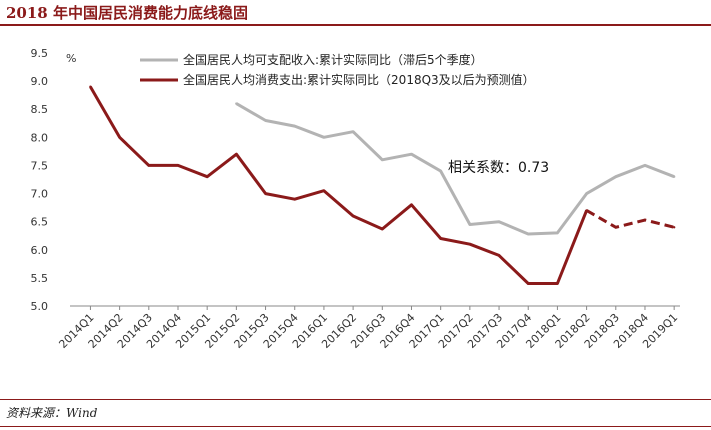 The image size is (711, 430). What do you see at coordinates (333, 59) in the screenshot?
I see `legend-label: 全国居民人均可支配收入:累计实际同比（滞后5个季度）` at bounding box center [333, 59].